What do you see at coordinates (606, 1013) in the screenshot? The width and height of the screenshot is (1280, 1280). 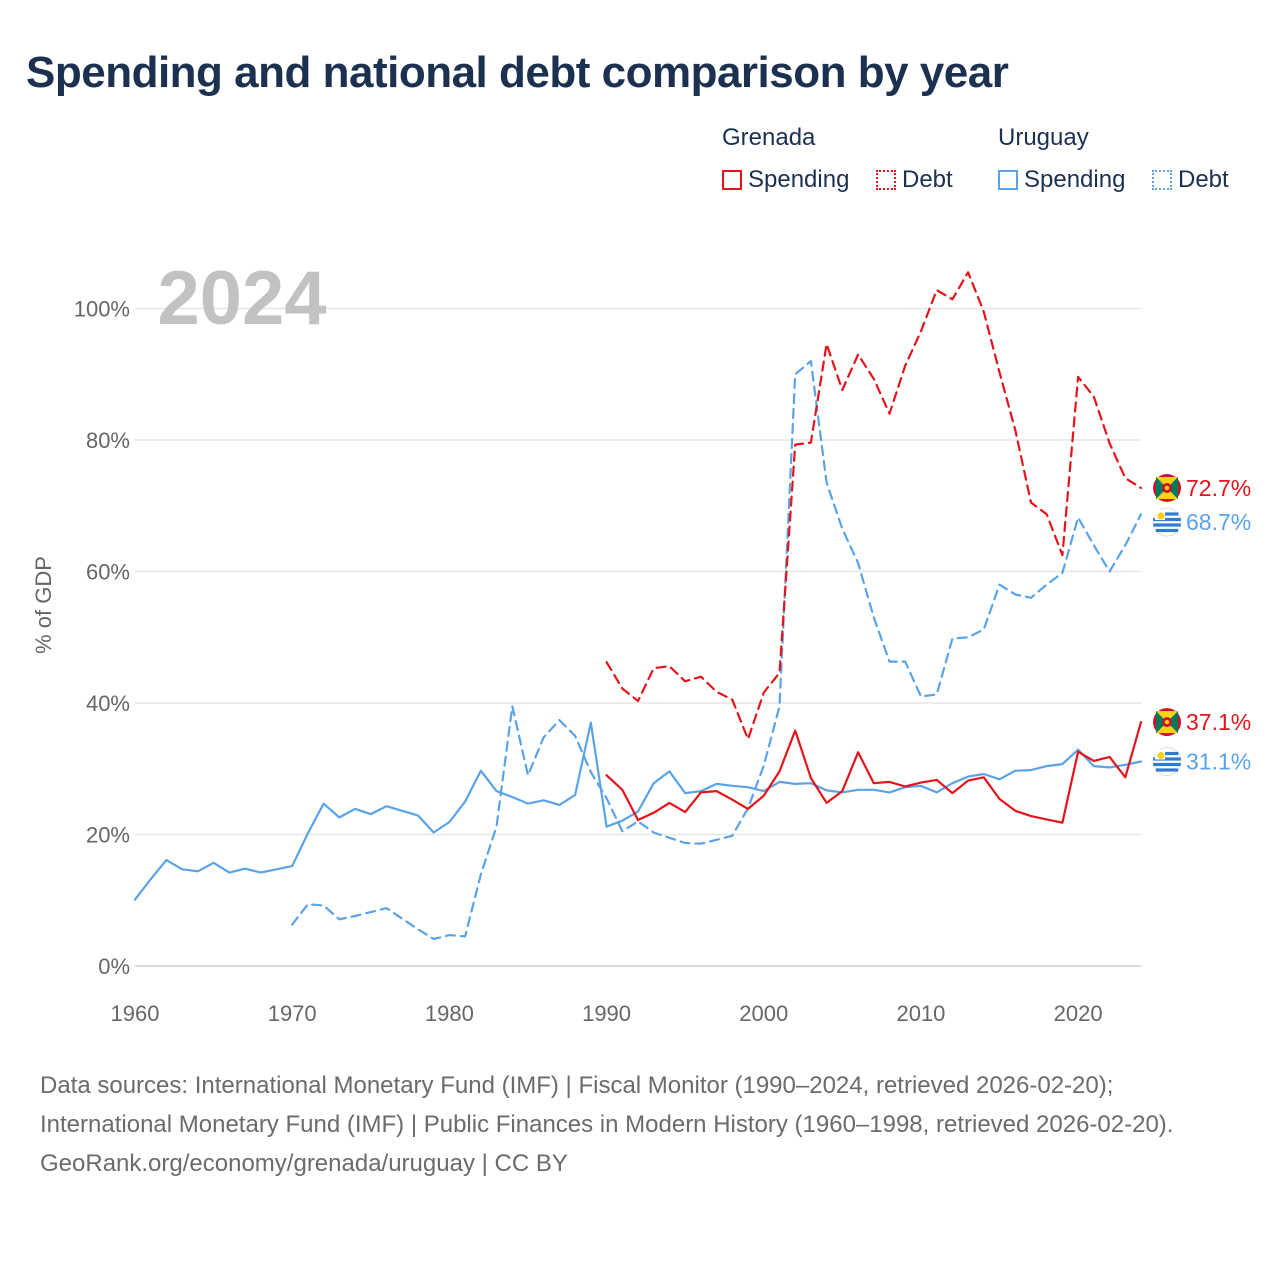 I see `x-tick-label: 1990` at bounding box center [606, 1013].